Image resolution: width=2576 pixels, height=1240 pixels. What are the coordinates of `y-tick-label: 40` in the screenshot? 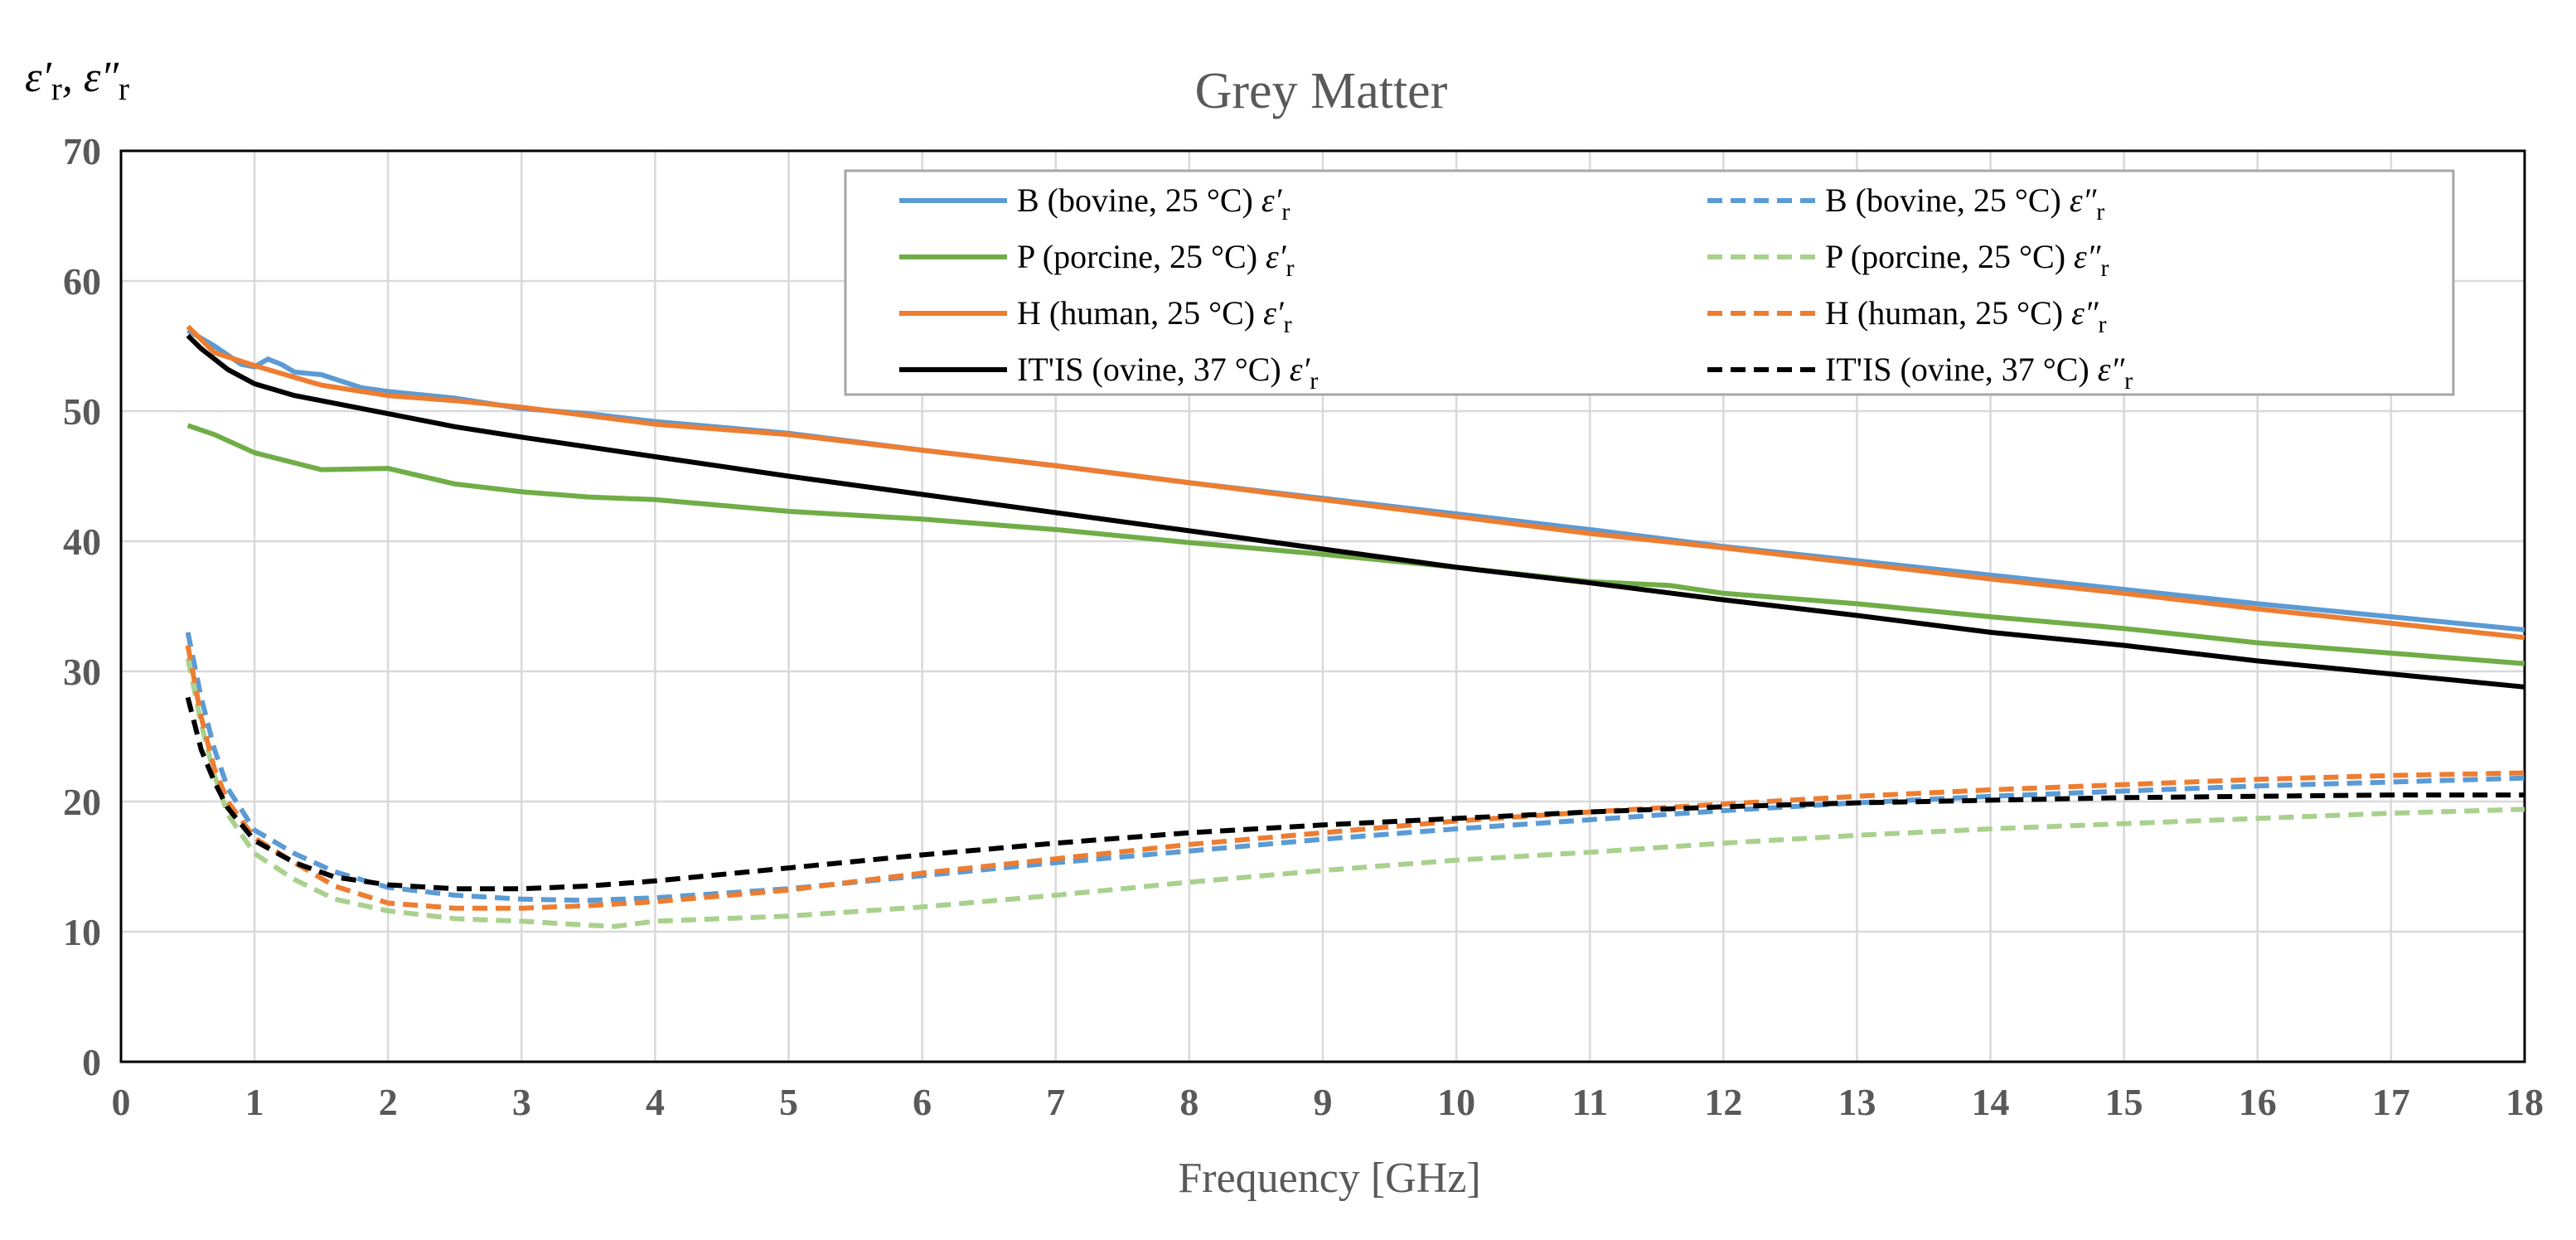 It's located at (82, 542).